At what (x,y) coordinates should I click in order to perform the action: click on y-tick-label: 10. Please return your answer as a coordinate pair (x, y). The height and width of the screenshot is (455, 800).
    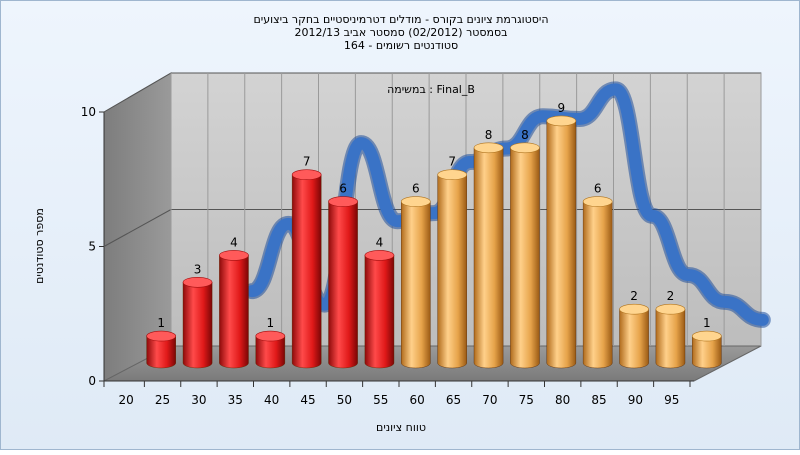
    Looking at the image, I should click on (88, 112).